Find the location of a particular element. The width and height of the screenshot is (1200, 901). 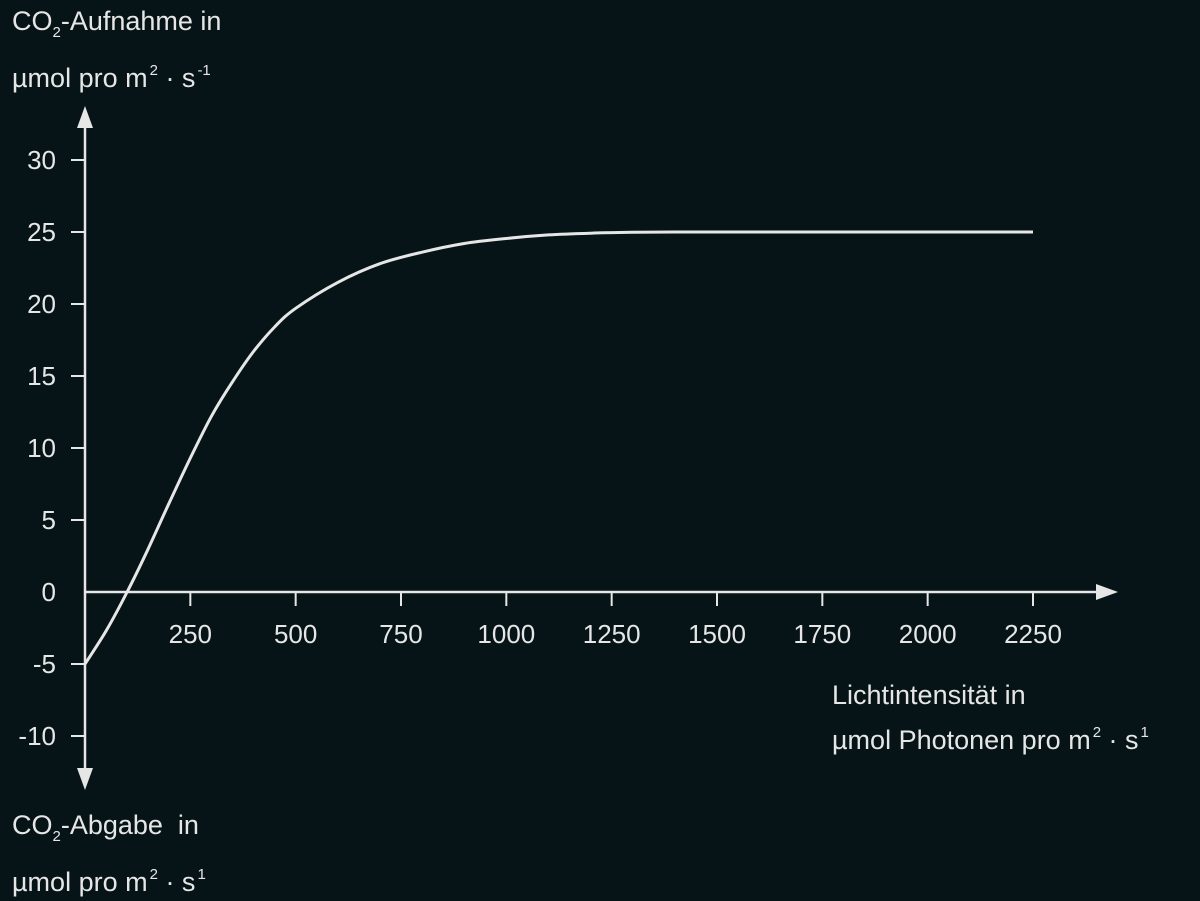

y-tick-label: -10 is located at coordinates (37, 736).